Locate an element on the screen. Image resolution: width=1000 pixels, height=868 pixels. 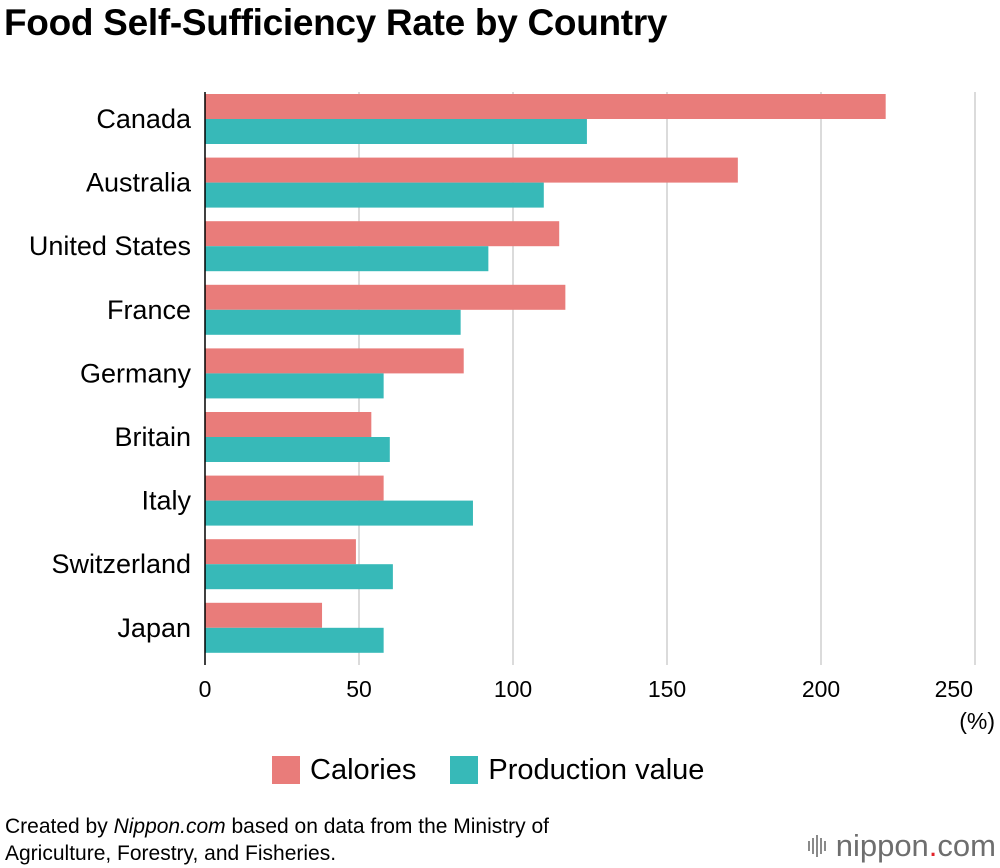
legend-item-production: Production value is located at coordinates (577, 770).